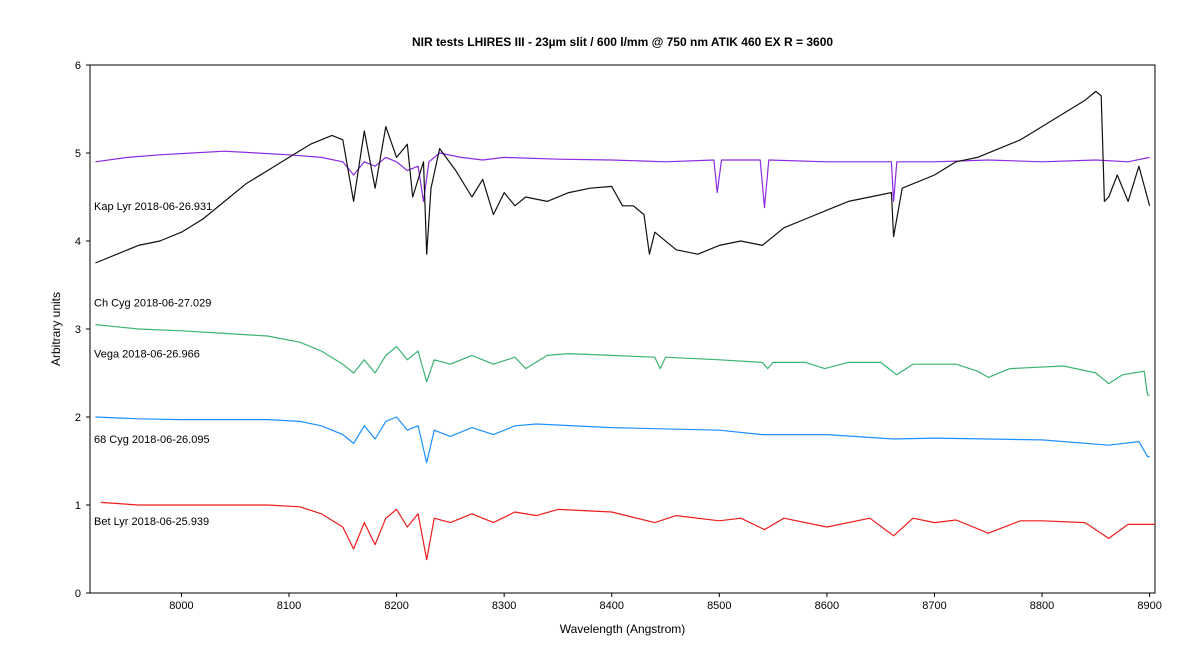 The image size is (1199, 662). What do you see at coordinates (153, 207) in the screenshot?
I see `series-label: Kap Lyr 2018-06-26.931` at bounding box center [153, 207].